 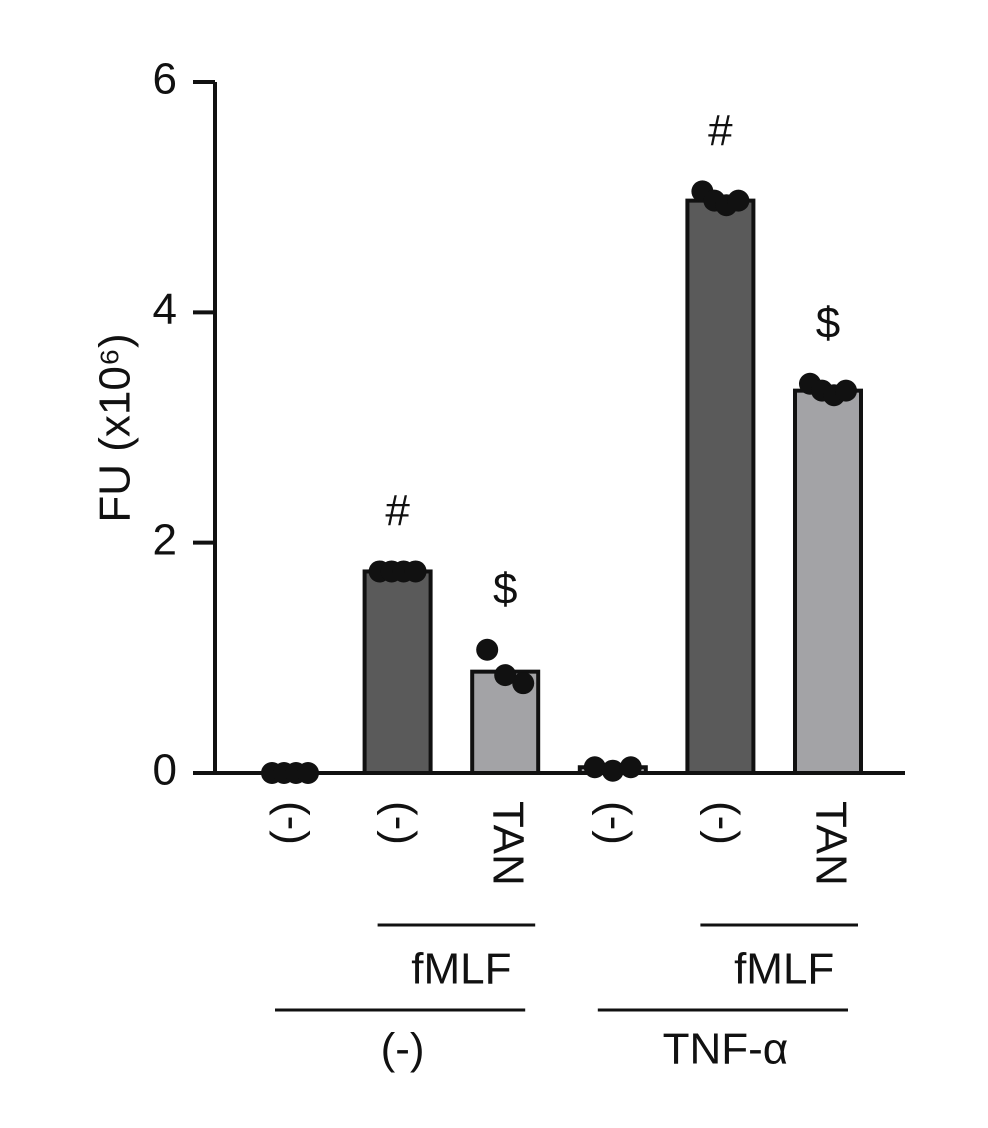 What do you see at coordinates (115, 427) in the screenshot?
I see `y-axis-label: FU (x10⁶)` at bounding box center [115, 427].